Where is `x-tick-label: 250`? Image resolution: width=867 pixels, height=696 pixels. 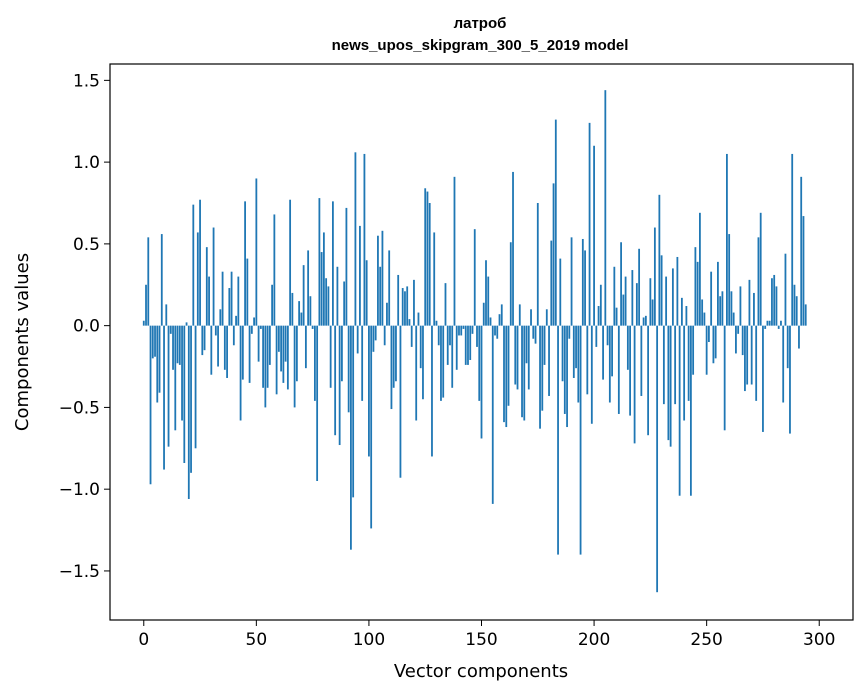 x-tick-label: 250 is located at coordinates (706, 640).